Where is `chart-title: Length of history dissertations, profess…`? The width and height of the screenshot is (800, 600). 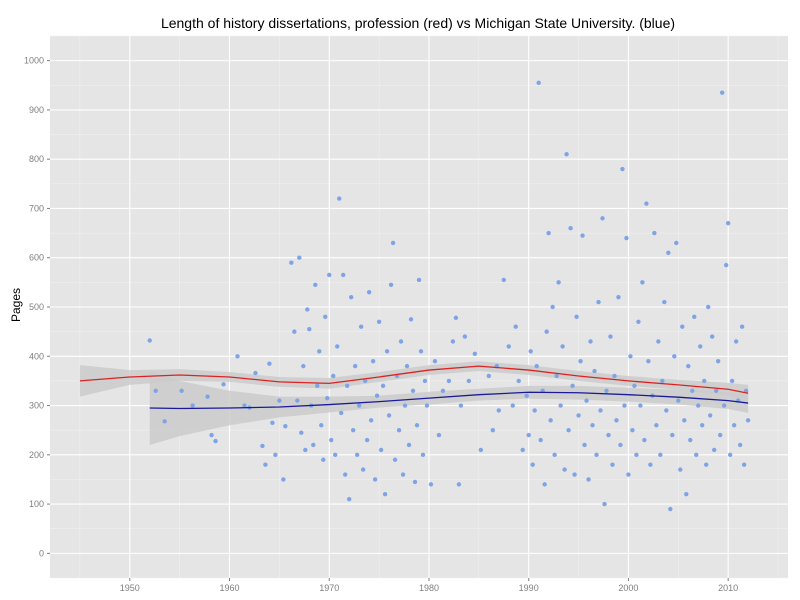 chart-title: Length of history dissertations, profess… is located at coordinates (418, 23).